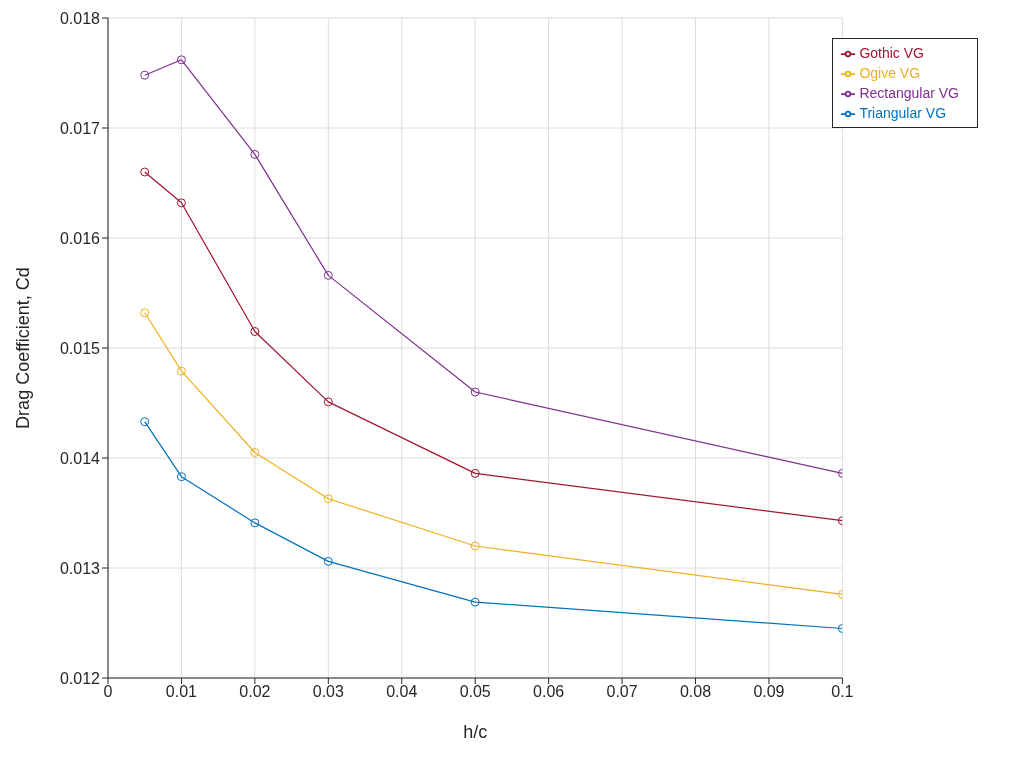  I want to click on x-tick-label: 0.04, so click(402, 692).